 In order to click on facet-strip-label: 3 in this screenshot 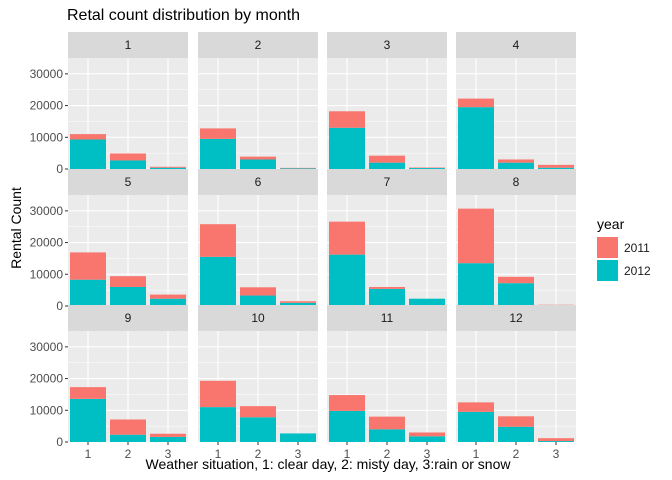, I will do `click(387, 45)`.